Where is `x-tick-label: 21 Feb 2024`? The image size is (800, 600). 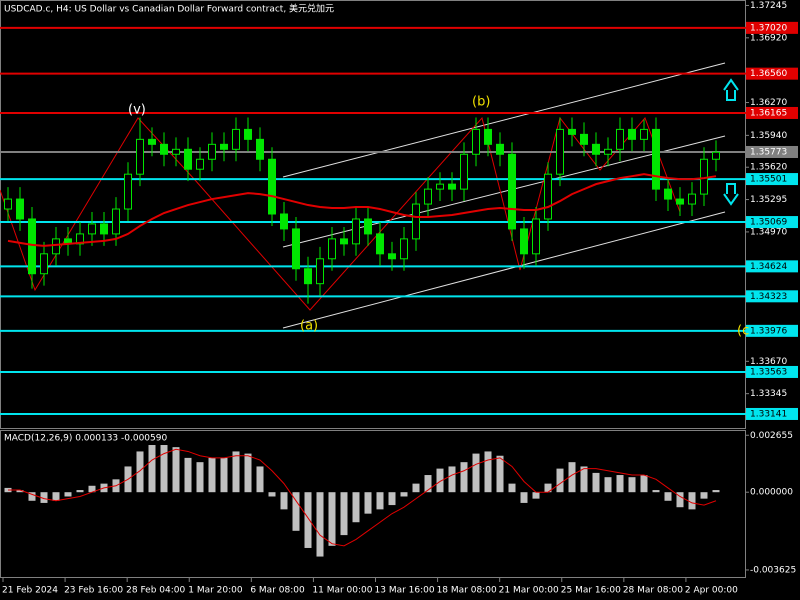
x-tick-label: 21 Feb 2024 is located at coordinates (30, 591).